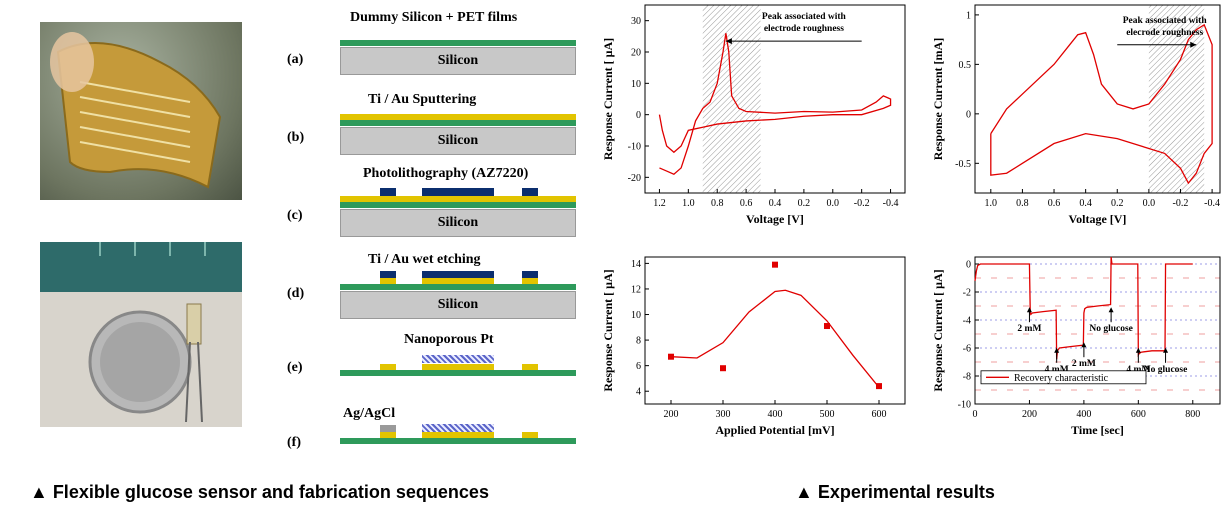  Describe the element at coordinates (638, 341) in the screenshot. I see `y-tick-label: 8` at that location.